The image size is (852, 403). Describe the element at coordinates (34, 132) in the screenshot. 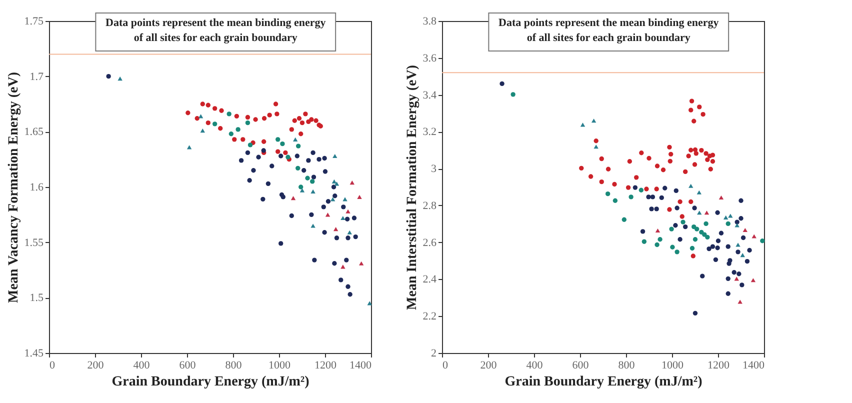

I see `y-tick-label: 1.65` at that location.